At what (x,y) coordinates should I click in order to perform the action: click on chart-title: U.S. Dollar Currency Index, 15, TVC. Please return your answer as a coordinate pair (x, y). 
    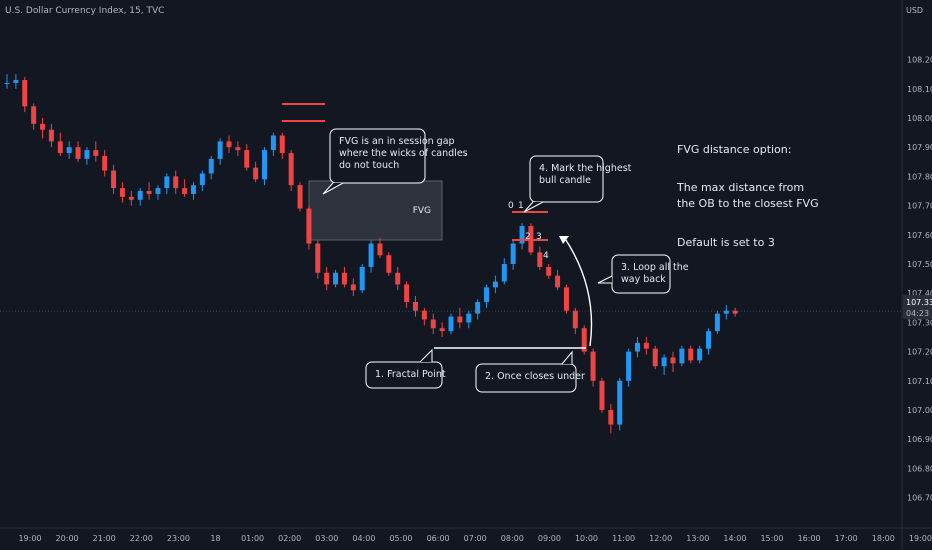
    Looking at the image, I should click on (85, 11).